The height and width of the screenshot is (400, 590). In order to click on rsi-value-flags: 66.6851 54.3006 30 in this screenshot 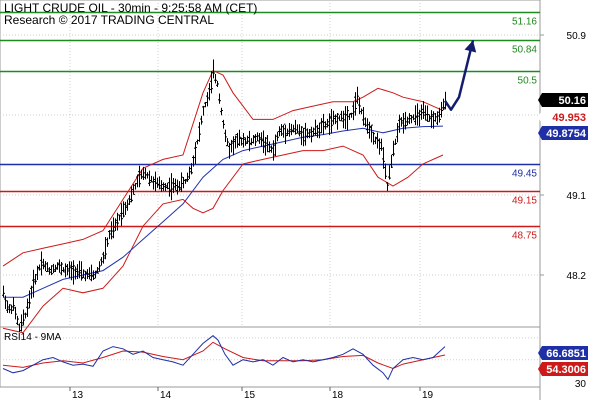, I will do `click(563, 368)`.